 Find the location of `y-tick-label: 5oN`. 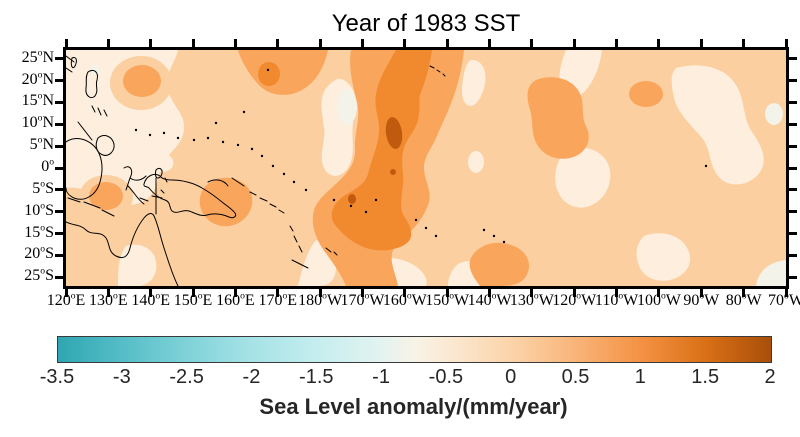

y-tick-label: 5oN is located at coordinates (41, 144).